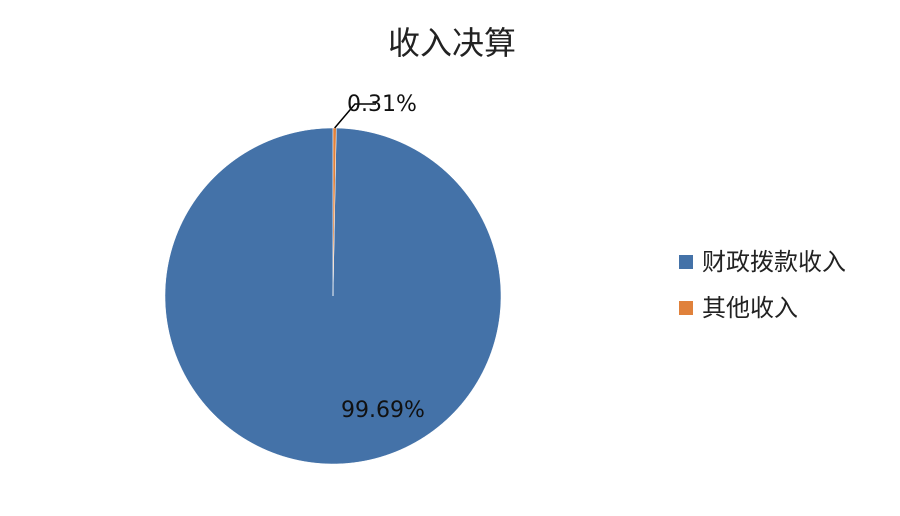 Image resolution: width=900 pixels, height=516 pixels. What do you see at coordinates (452, 43) in the screenshot?
I see `chart-title: 收入决算` at bounding box center [452, 43].